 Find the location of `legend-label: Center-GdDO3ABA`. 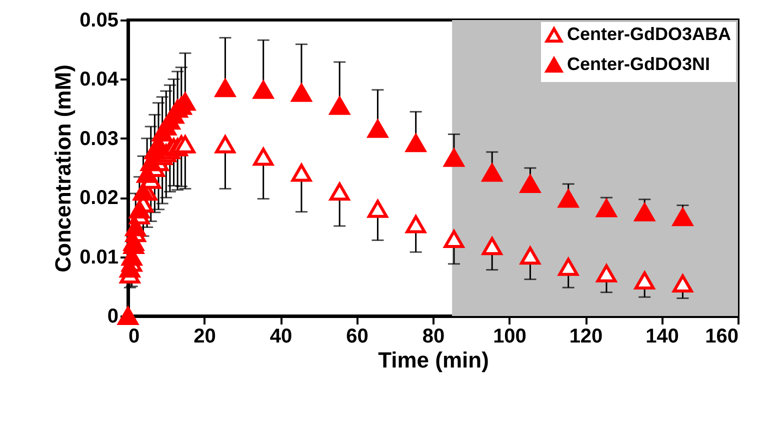

legend-label: Center-GdDO3ABA is located at coordinates (649, 34).